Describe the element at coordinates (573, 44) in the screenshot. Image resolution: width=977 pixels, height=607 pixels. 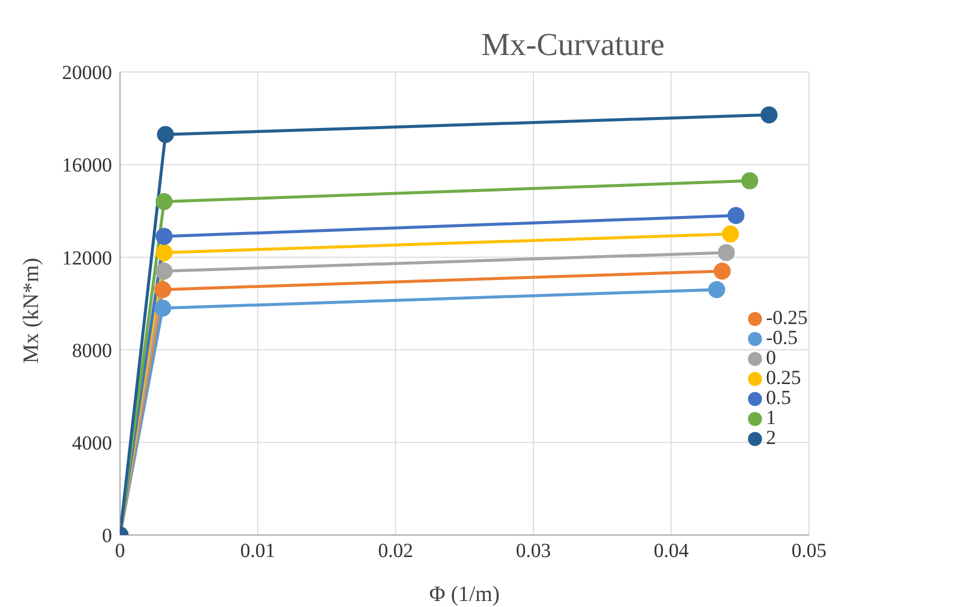
I see `chart-title: Mx-Curvature` at that location.